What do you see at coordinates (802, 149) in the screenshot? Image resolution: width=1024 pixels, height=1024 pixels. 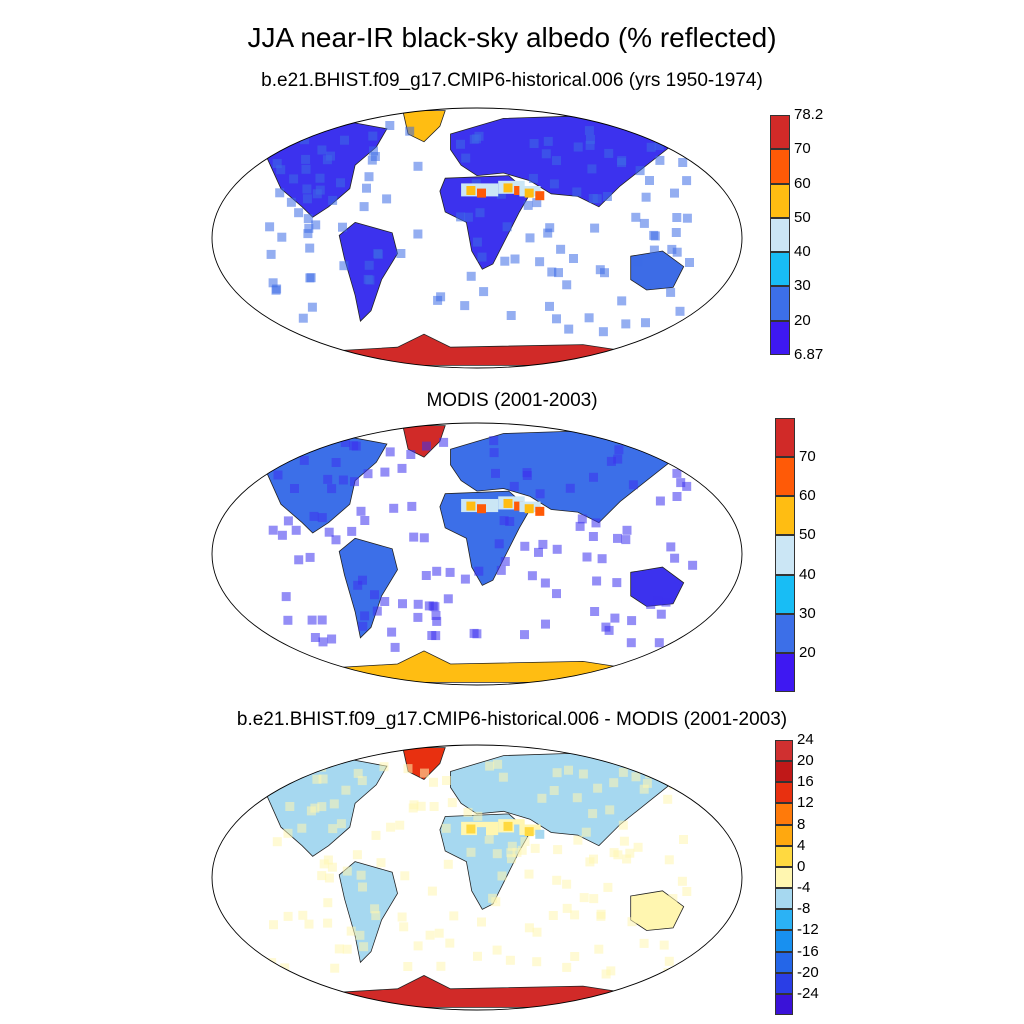 I see `colorbar-label: 70` at bounding box center [802, 149].